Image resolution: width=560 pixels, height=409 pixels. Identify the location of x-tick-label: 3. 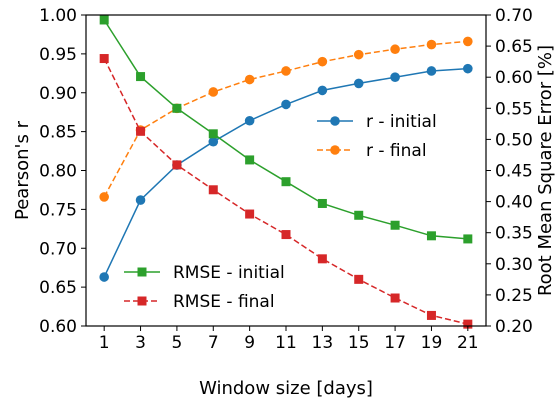
(140, 343).